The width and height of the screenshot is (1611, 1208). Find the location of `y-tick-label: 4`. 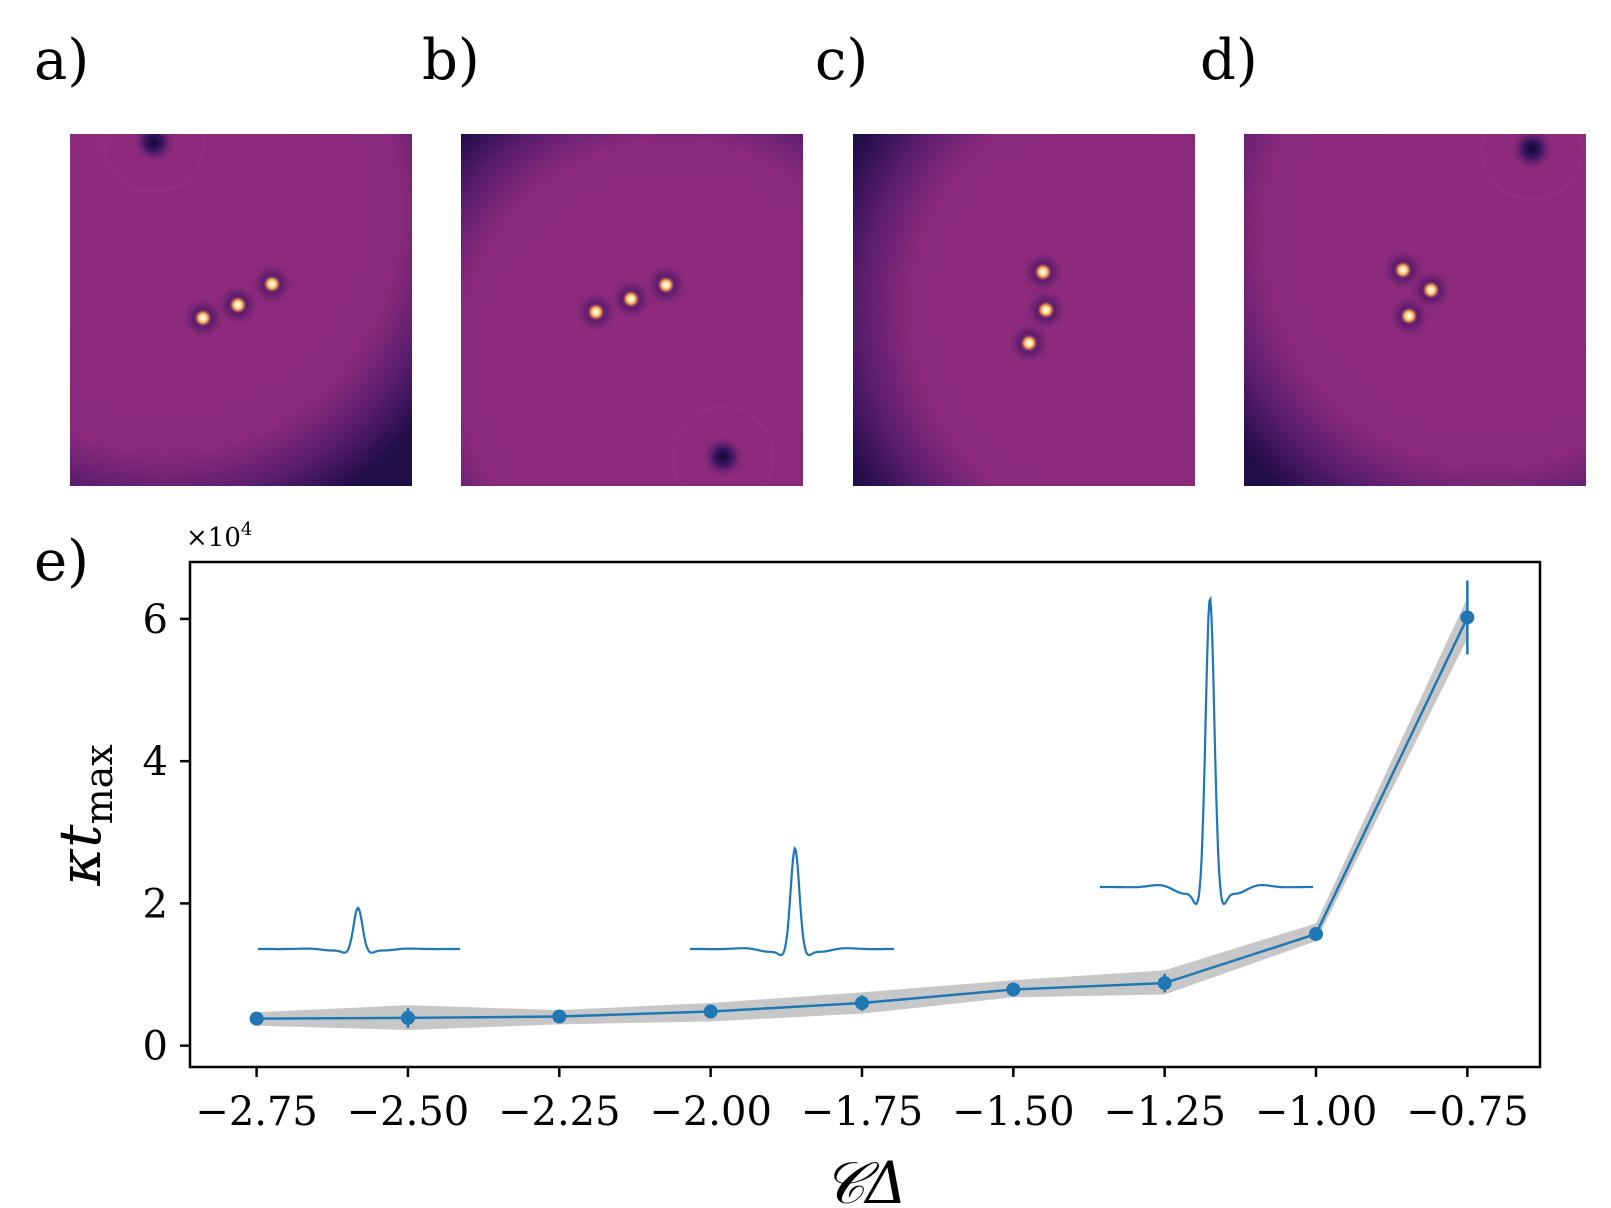

y-tick-label: 4 is located at coordinates (155, 762).